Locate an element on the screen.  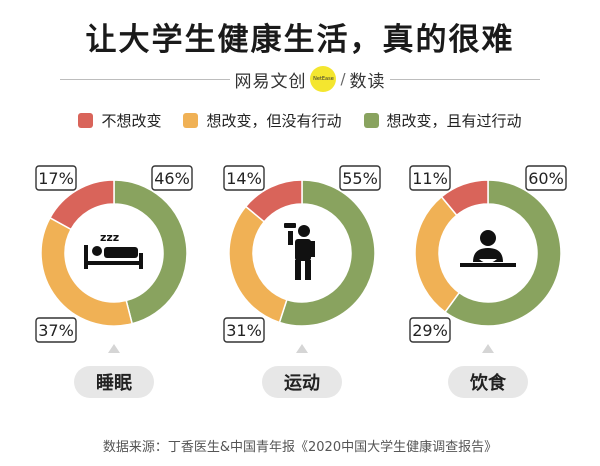
donut-1-label-2-box is located at coordinates (360, 178).